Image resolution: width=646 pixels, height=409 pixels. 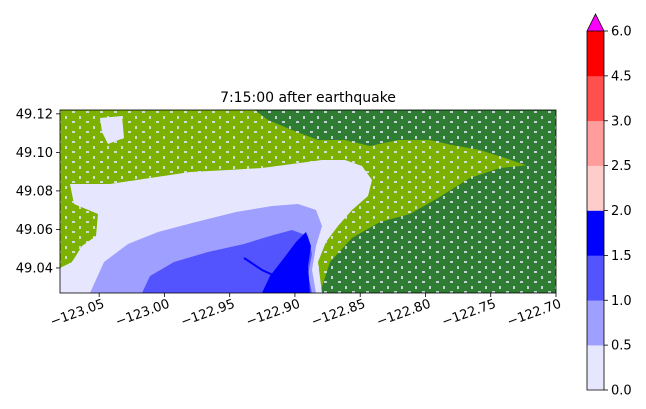 What do you see at coordinates (469, 313) in the screenshot?
I see `x-tick-label: −122.75` at bounding box center [469, 313].